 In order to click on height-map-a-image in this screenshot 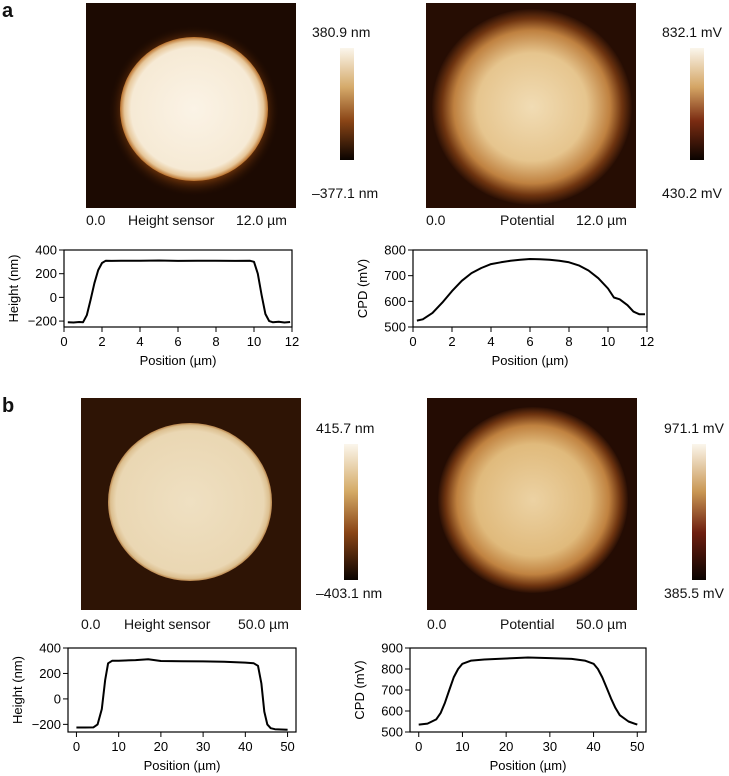, I will do `click(191, 105)`.